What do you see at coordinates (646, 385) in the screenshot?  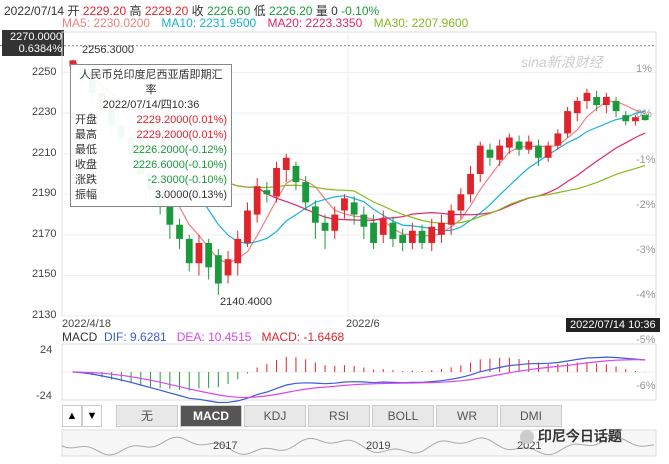 I see `pct-tick-label: -6%` at bounding box center [646, 385].